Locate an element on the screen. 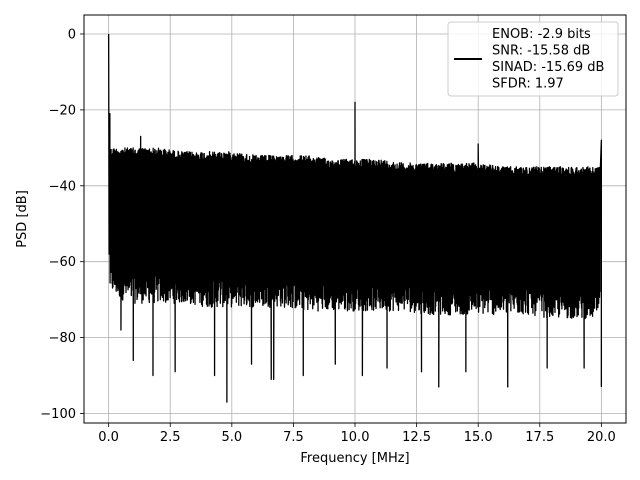  legend-box is located at coordinates (533, 59).